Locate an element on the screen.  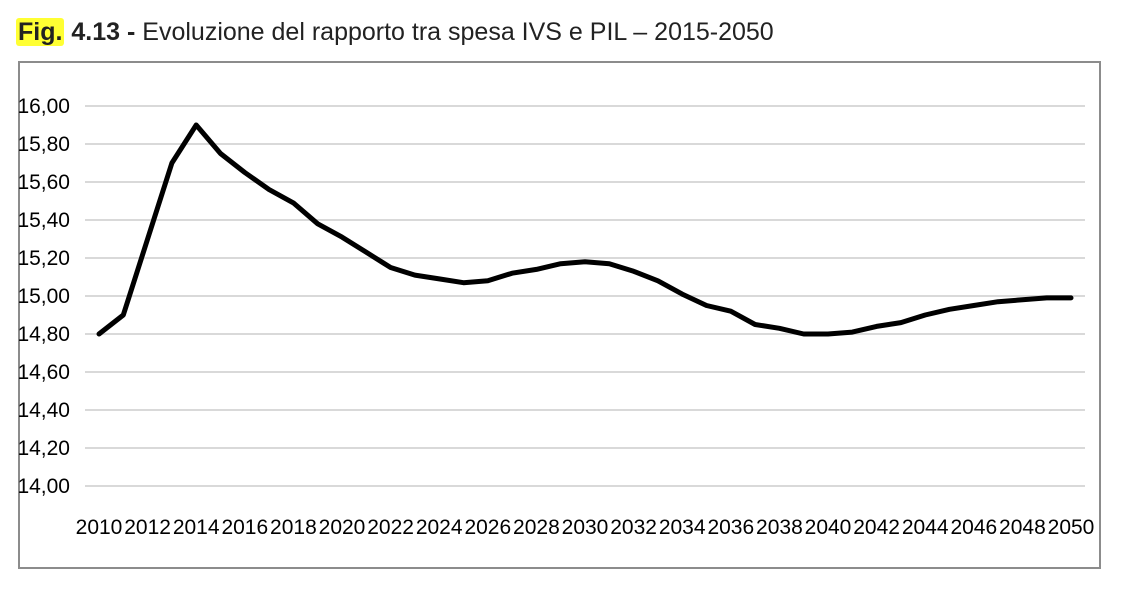
x-tick-label: 2012 is located at coordinates (147, 527).